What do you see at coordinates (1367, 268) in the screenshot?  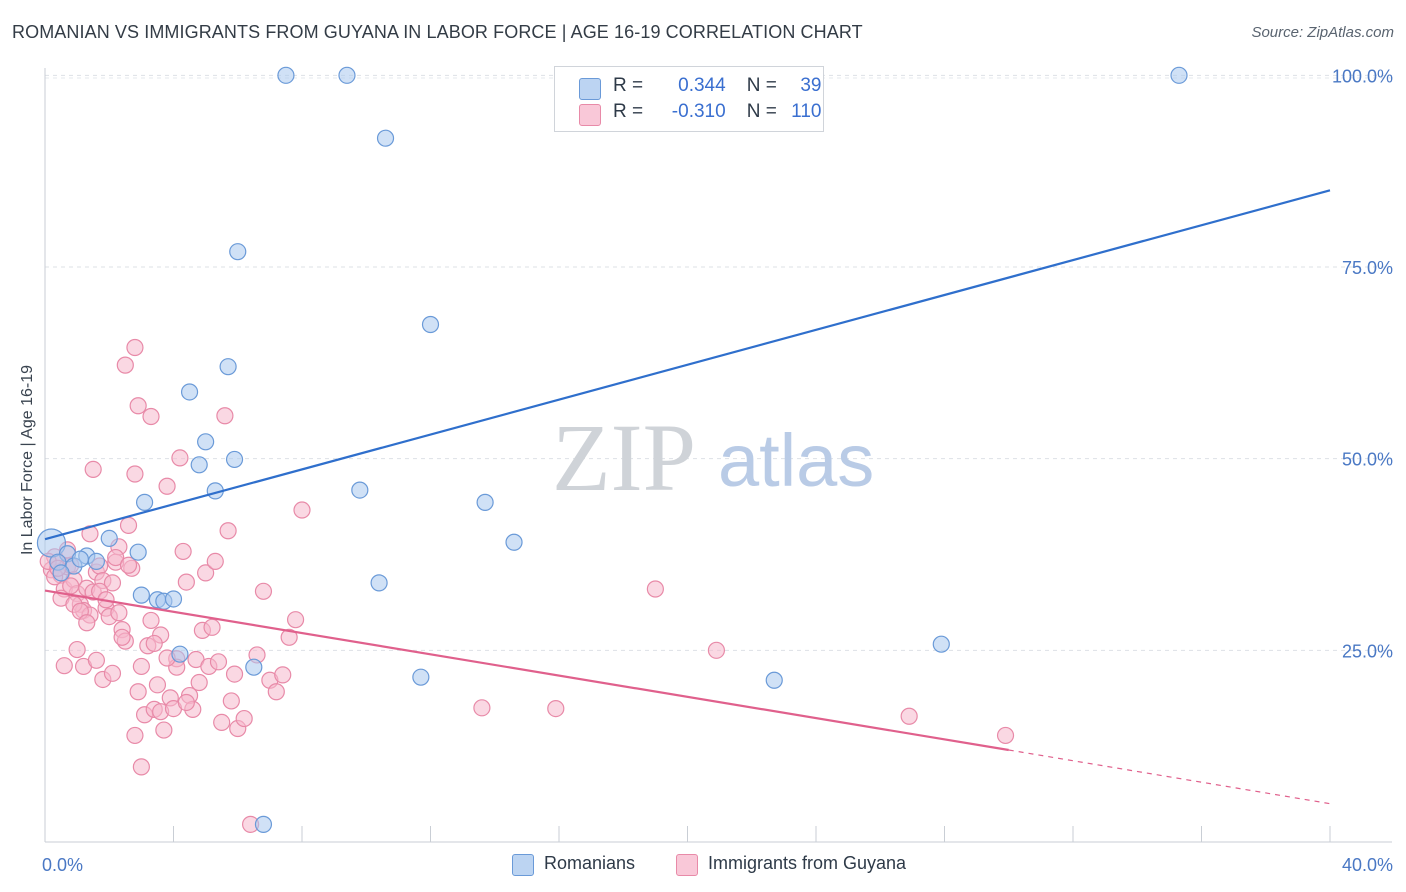 I see `y-tick-label: 75.0%` at bounding box center [1367, 268].